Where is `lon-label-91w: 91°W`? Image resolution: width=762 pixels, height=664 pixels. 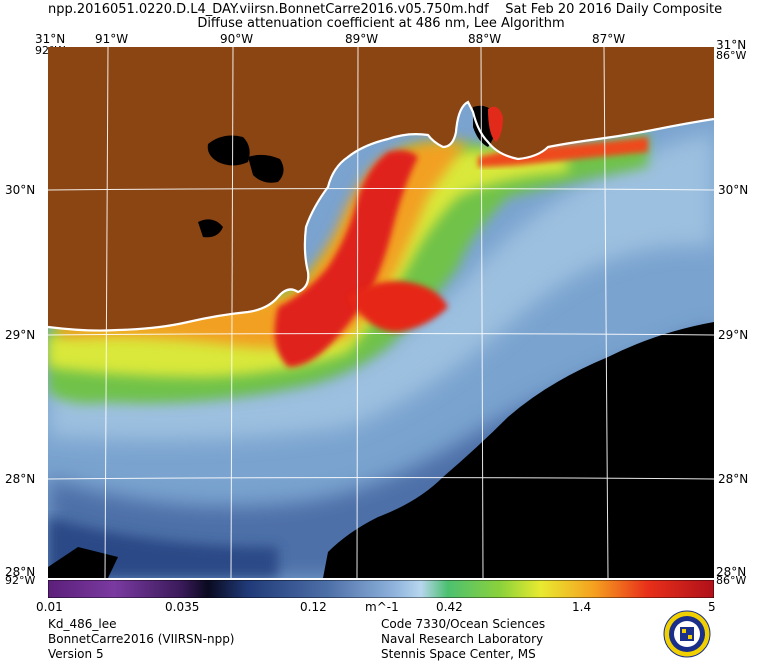
lon-label-91w: 91°W is located at coordinates (112, 39).